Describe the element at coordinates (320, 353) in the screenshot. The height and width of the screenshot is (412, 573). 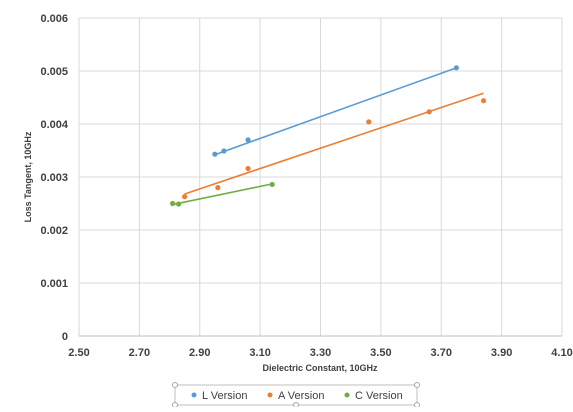
I see `x-tick-label: 3.30` at that location.